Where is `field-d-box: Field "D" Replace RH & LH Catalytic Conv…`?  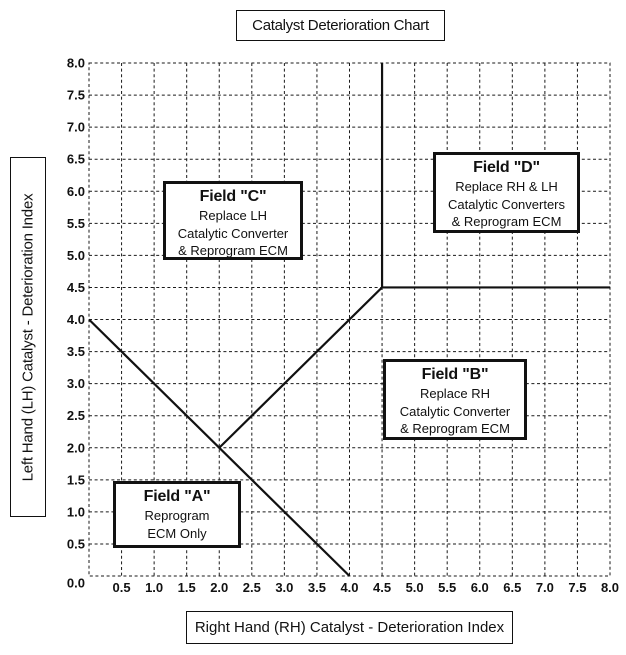 field-d-box: Field "D" Replace RH & LH Catalytic Conv… is located at coordinates (506, 192).